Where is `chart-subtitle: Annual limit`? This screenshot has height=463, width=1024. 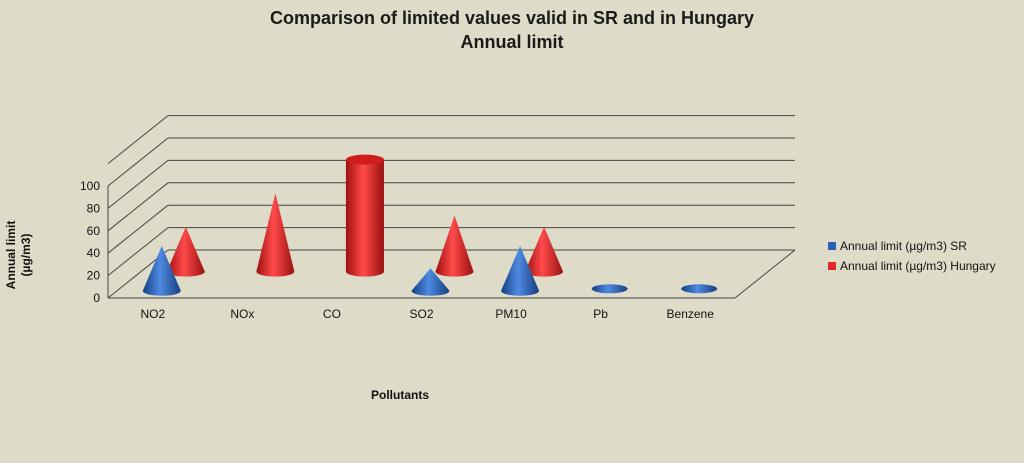 chart-subtitle: Annual limit is located at coordinates (512, 42).